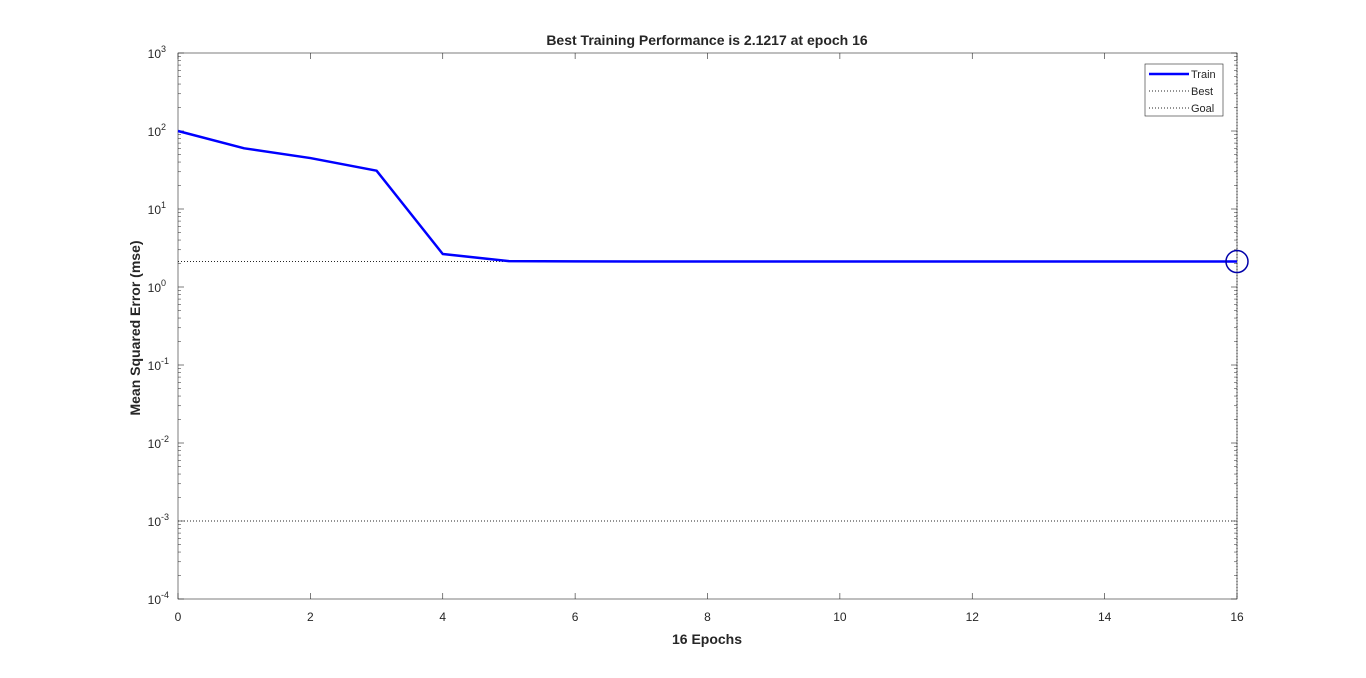  What do you see at coordinates (165, 439) in the screenshot?
I see `y-tick-exponent: -2` at bounding box center [165, 439].